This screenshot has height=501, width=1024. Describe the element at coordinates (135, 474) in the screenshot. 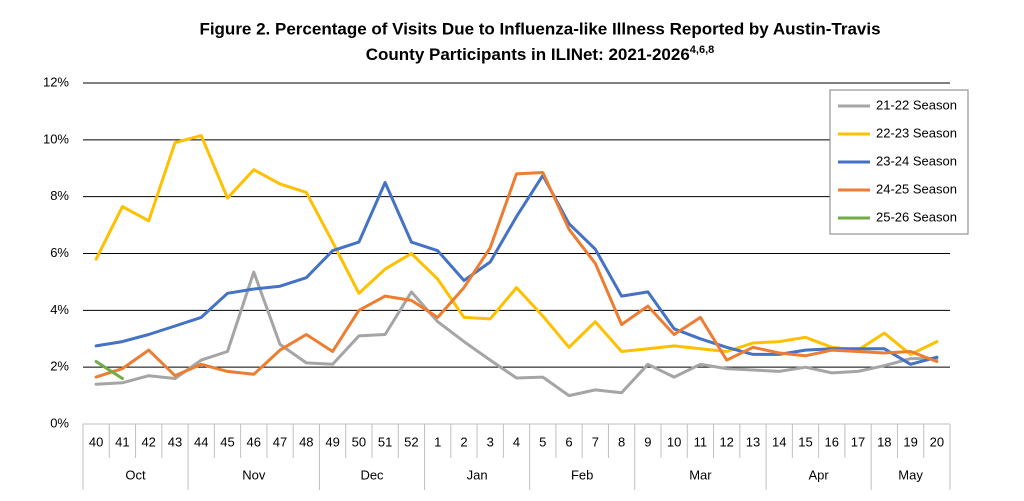

I see `x-group-label: Oct` at that location.